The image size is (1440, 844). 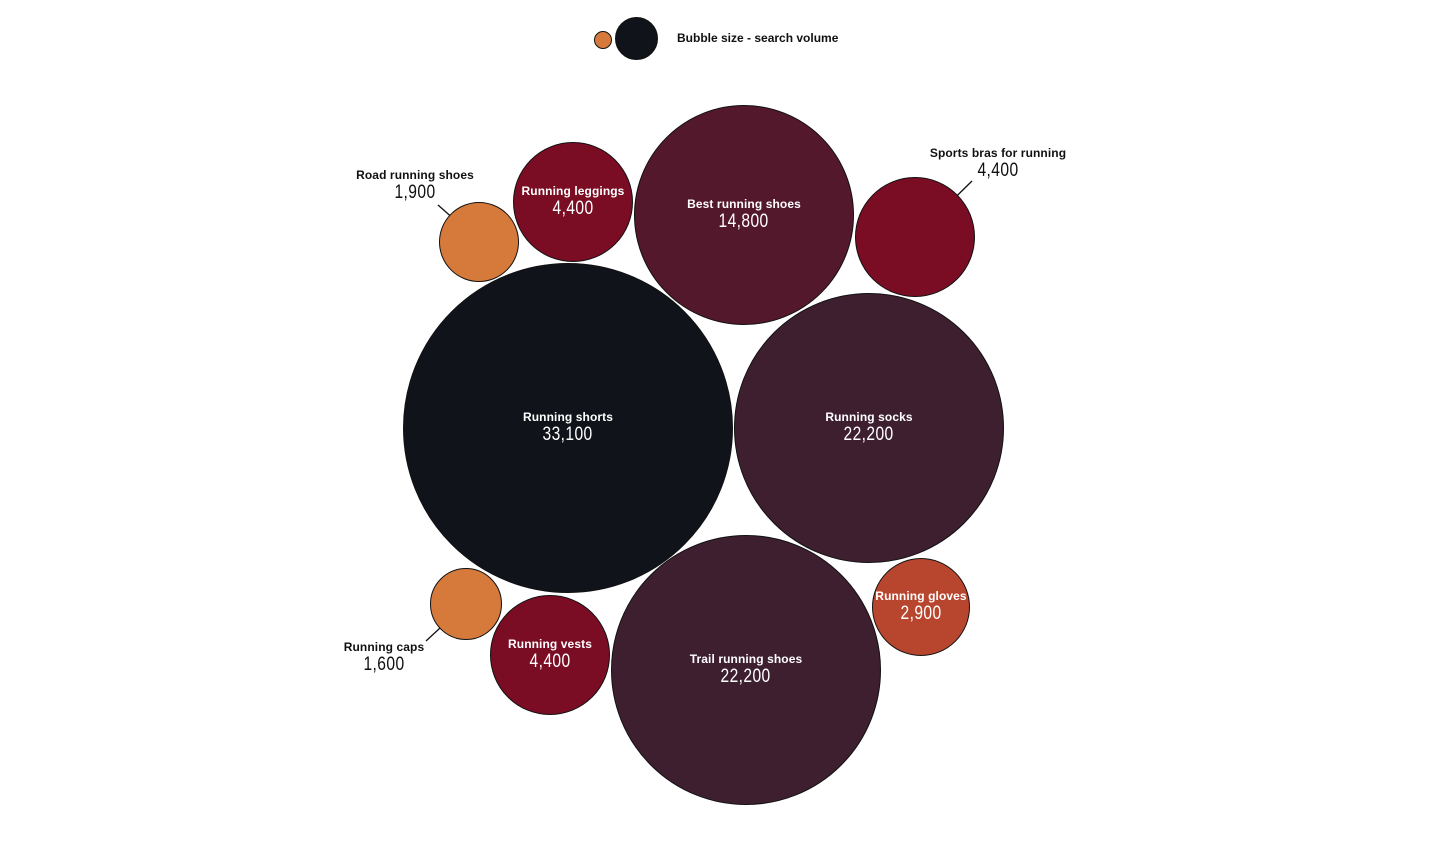 What do you see at coordinates (479, 242) in the screenshot?
I see `bubble-road-running-shoes` at bounding box center [479, 242].